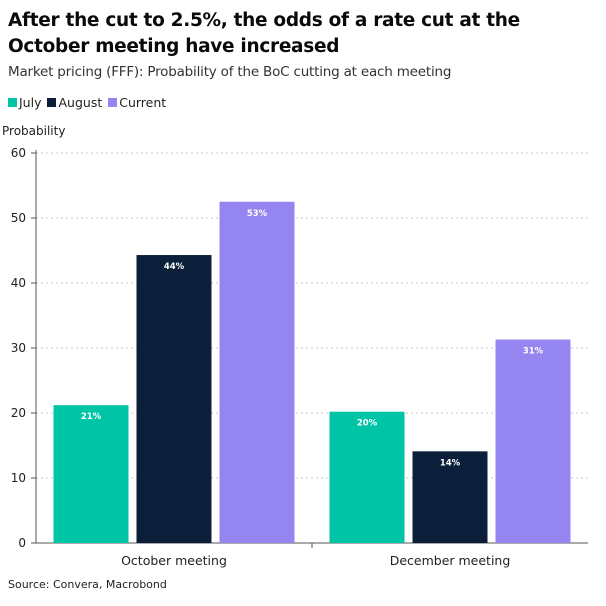 This screenshot has width=606, height=606. Describe the element at coordinates (22, 543) in the screenshot. I see `y-tick-label-0: 0` at that location.